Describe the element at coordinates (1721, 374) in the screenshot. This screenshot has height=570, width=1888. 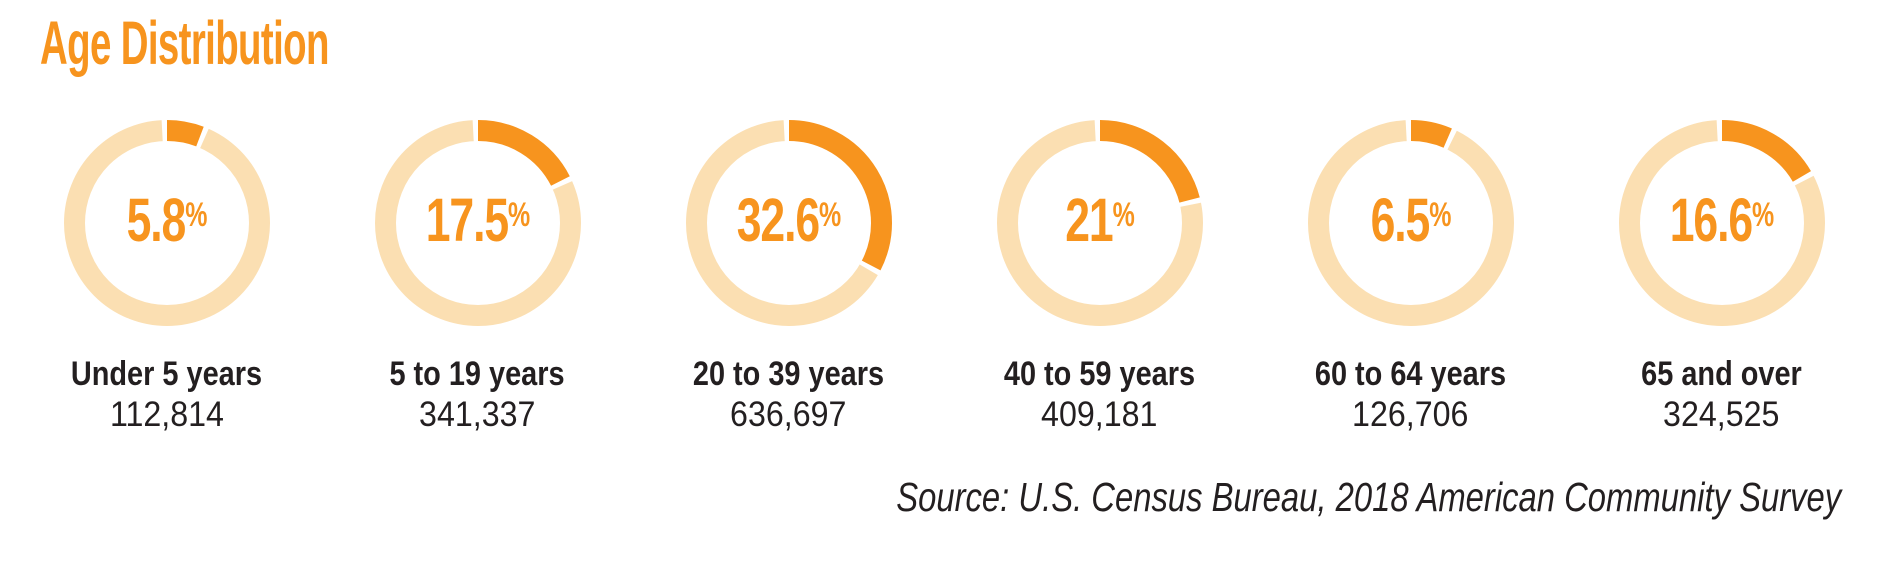
I see `category-label: 65 and over` at that location.